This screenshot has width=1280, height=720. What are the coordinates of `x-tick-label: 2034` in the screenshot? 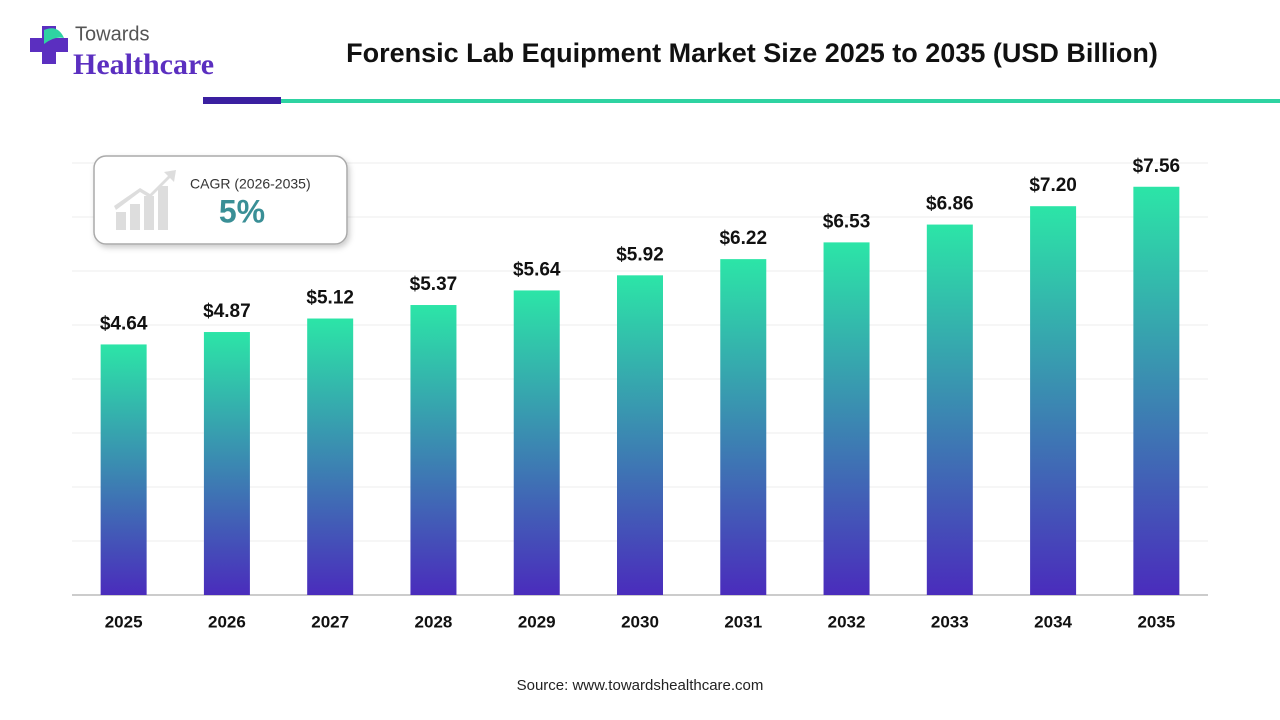 It's located at (1053, 621).